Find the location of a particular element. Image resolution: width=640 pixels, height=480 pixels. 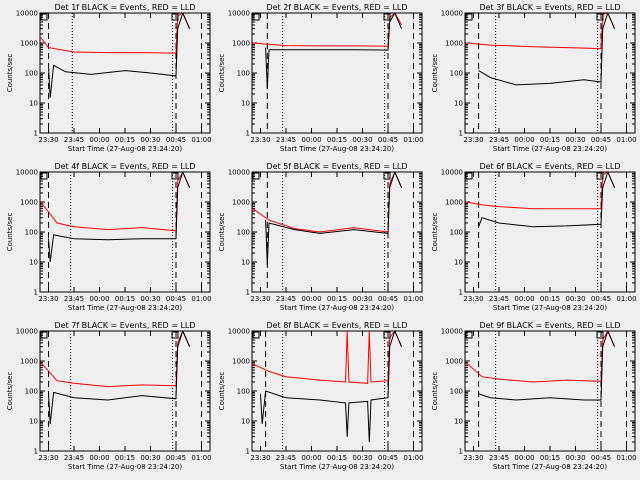

chart-title: Det 6f BLACK = Events, RED = LLD is located at coordinates (549, 166).